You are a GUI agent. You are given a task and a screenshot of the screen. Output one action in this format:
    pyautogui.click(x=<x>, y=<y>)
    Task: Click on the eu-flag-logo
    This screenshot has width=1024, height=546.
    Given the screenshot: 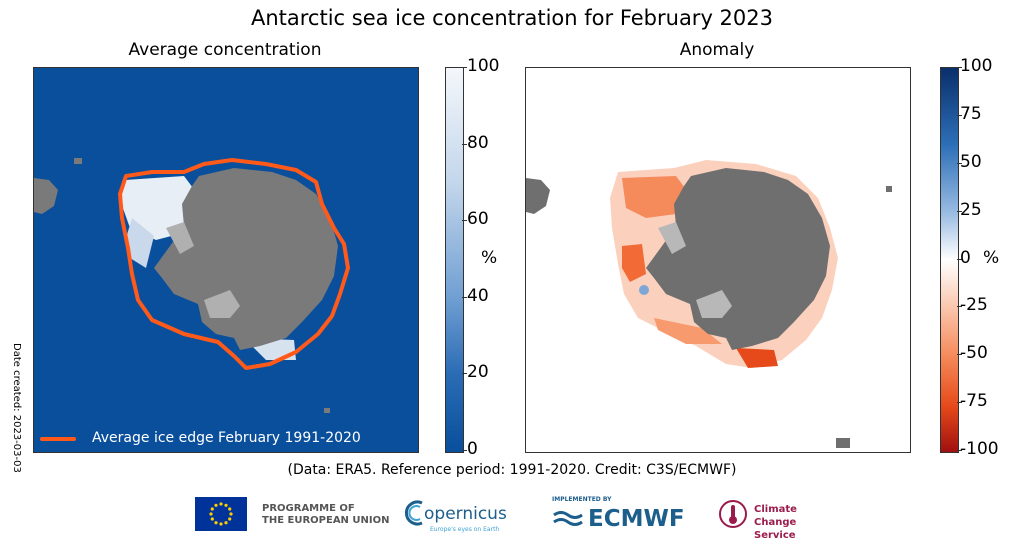 What is the action you would take?
    pyautogui.click(x=221, y=514)
    